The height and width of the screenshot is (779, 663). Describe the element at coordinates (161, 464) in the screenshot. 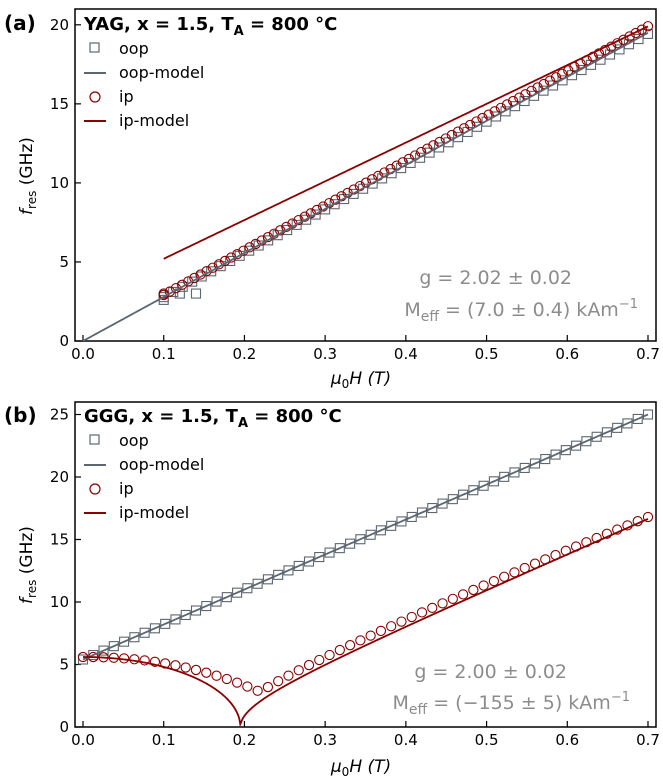

I see `legend-label-oop-model: oop-model` at that location.